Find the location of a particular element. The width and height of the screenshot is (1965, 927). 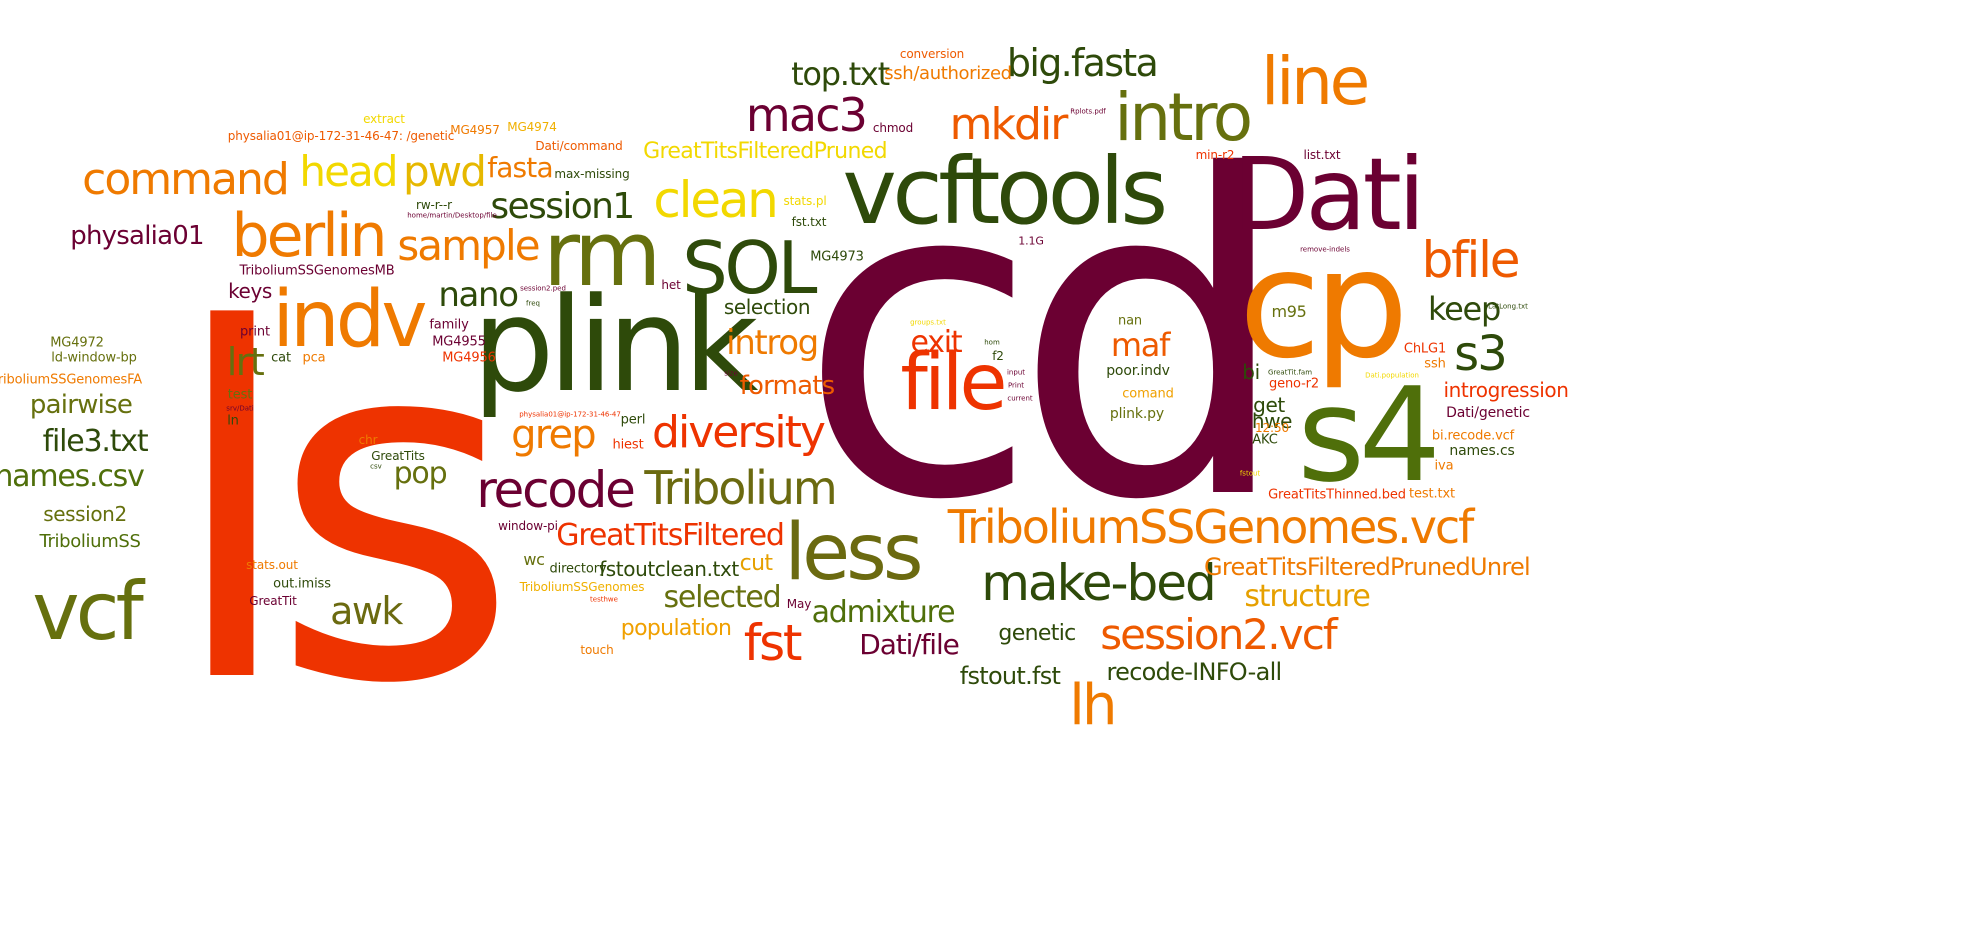

word-maf: maf is located at coordinates (1140, 345).